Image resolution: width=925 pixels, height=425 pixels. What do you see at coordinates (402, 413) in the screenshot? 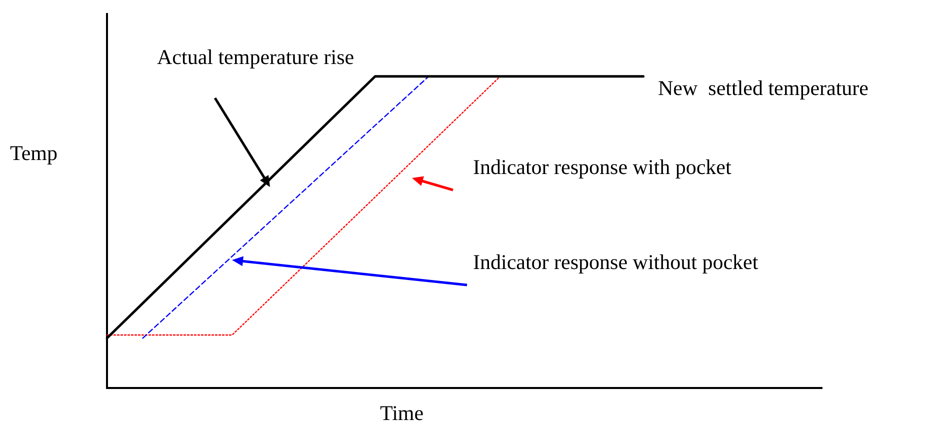
I see `x-axis-title: Time` at bounding box center [402, 413].